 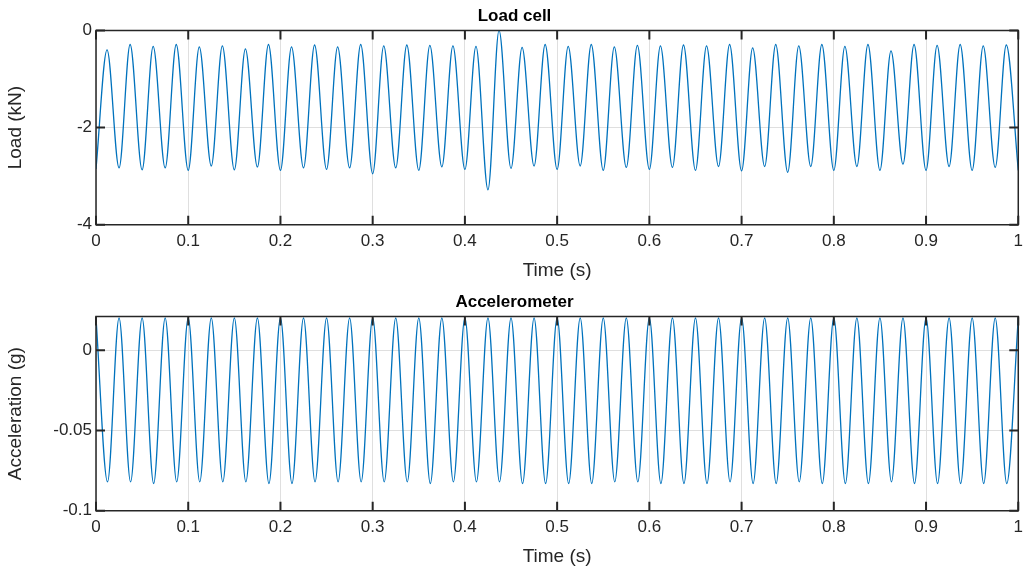 What do you see at coordinates (14, 414) in the screenshot?
I see `y-axis-title: Acceleration (g)` at bounding box center [14, 414].